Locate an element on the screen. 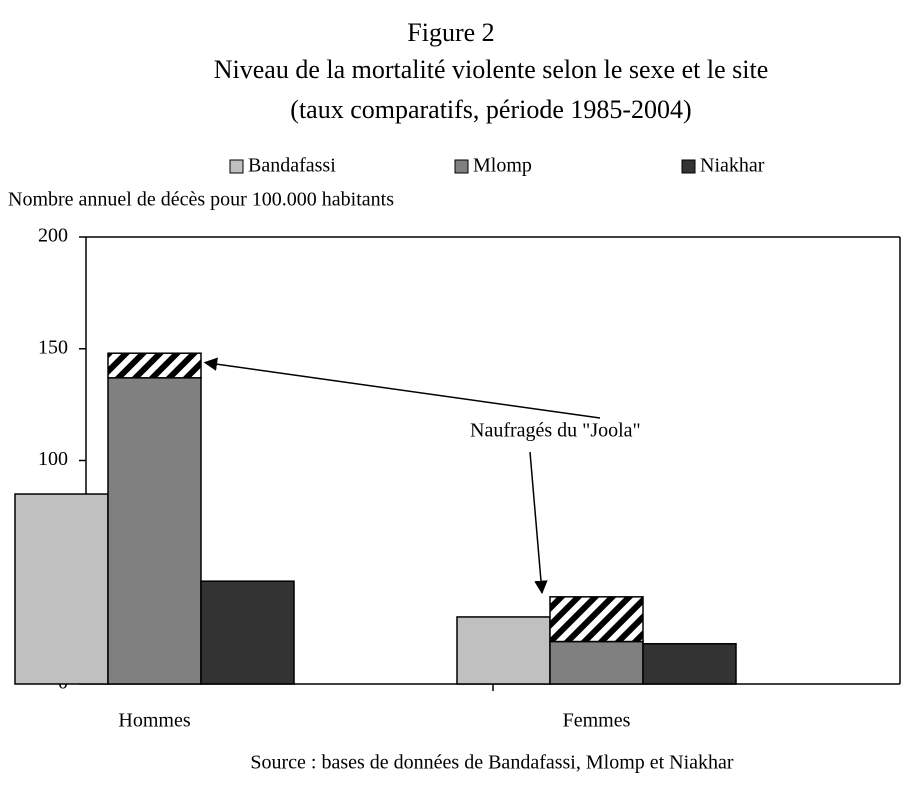 The image size is (902, 789). y-tick-label: 150 is located at coordinates (53, 347).